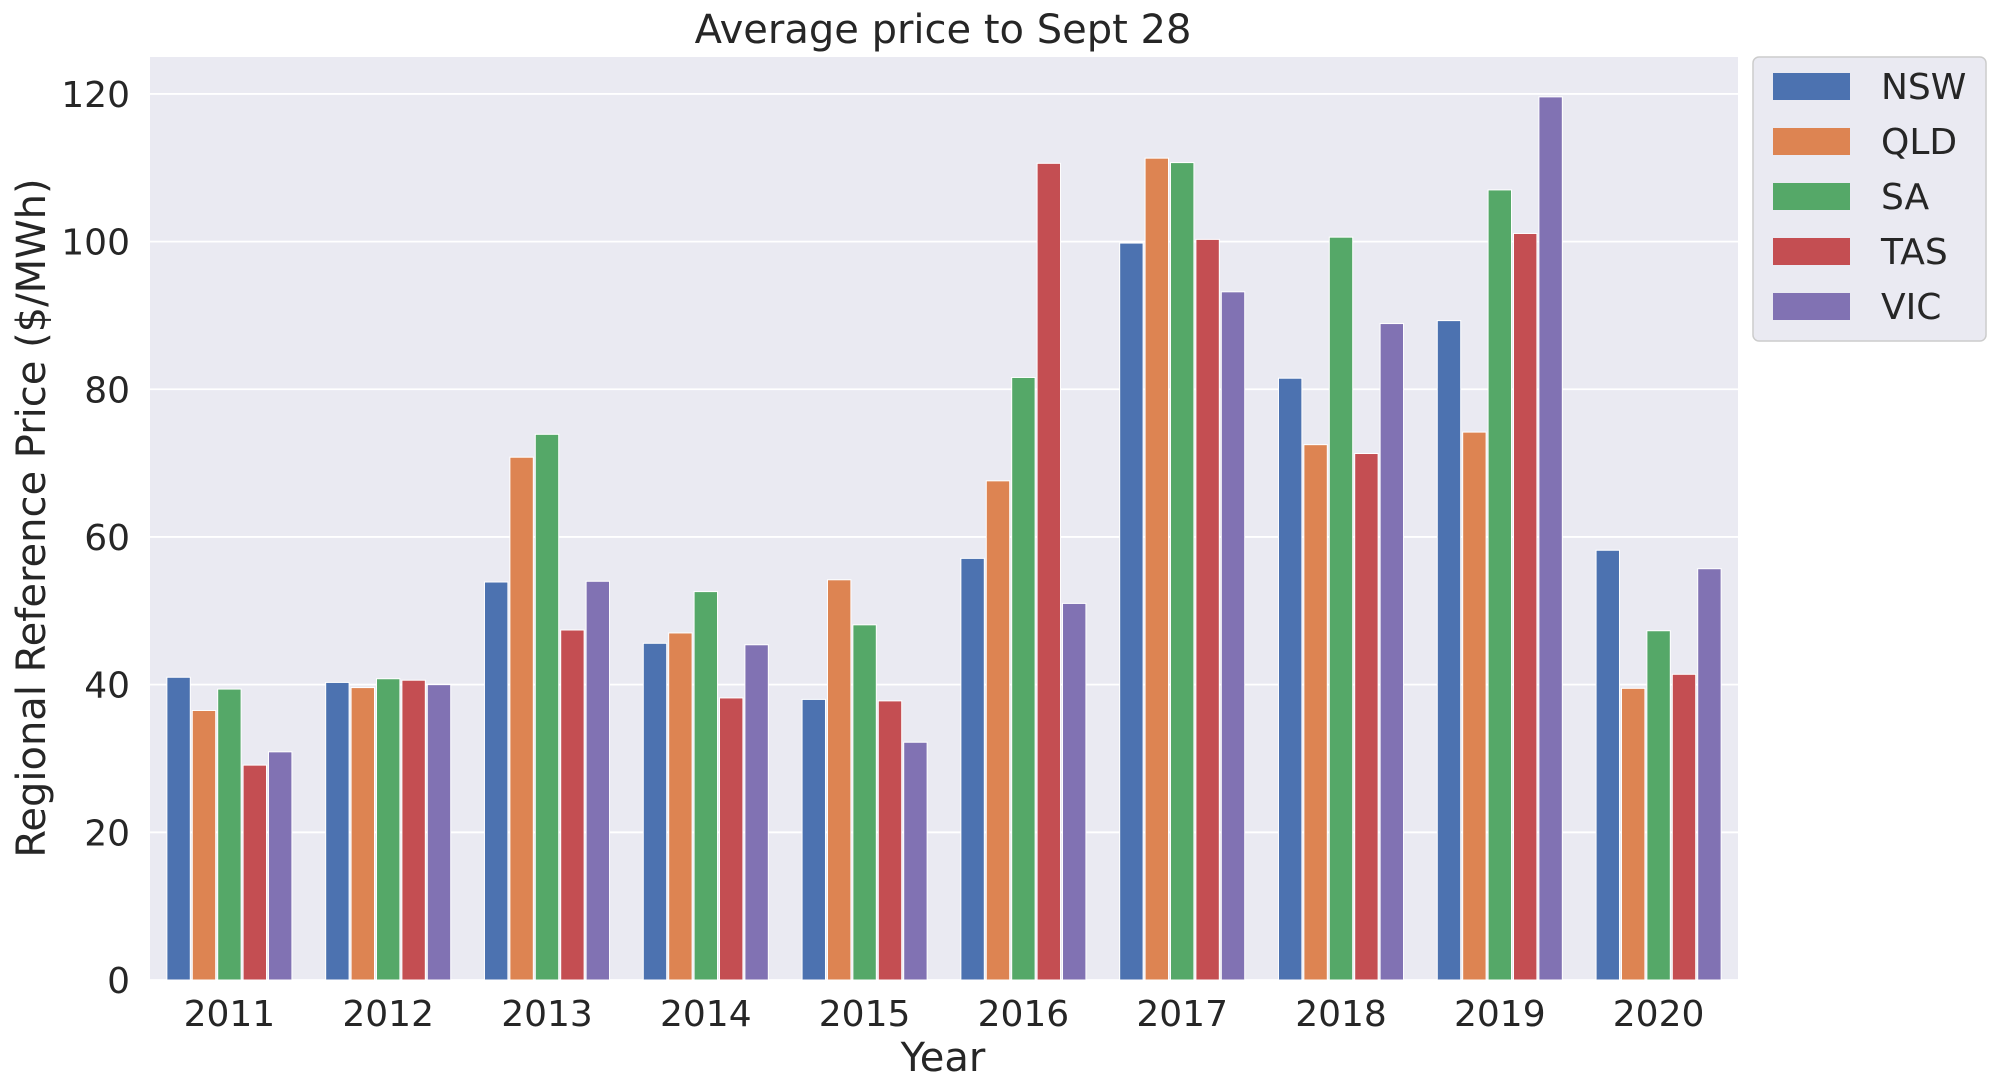  What do you see at coordinates (1341, 1014) in the screenshot?
I see `x-tick-label: 2018` at bounding box center [1341, 1014].